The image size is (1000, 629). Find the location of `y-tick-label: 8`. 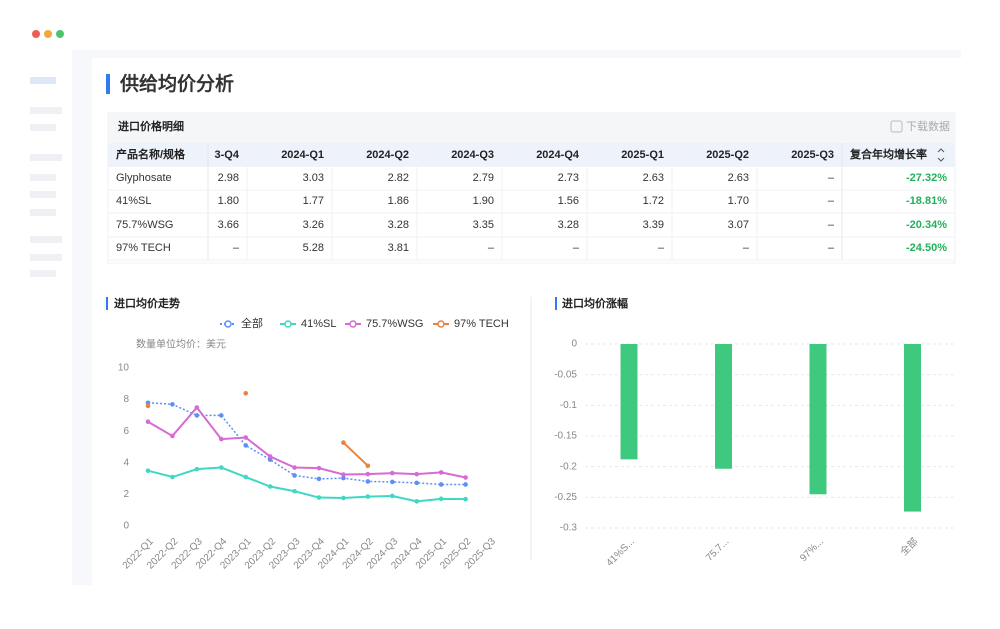

y-tick-label: 8 is located at coordinates (126, 399).